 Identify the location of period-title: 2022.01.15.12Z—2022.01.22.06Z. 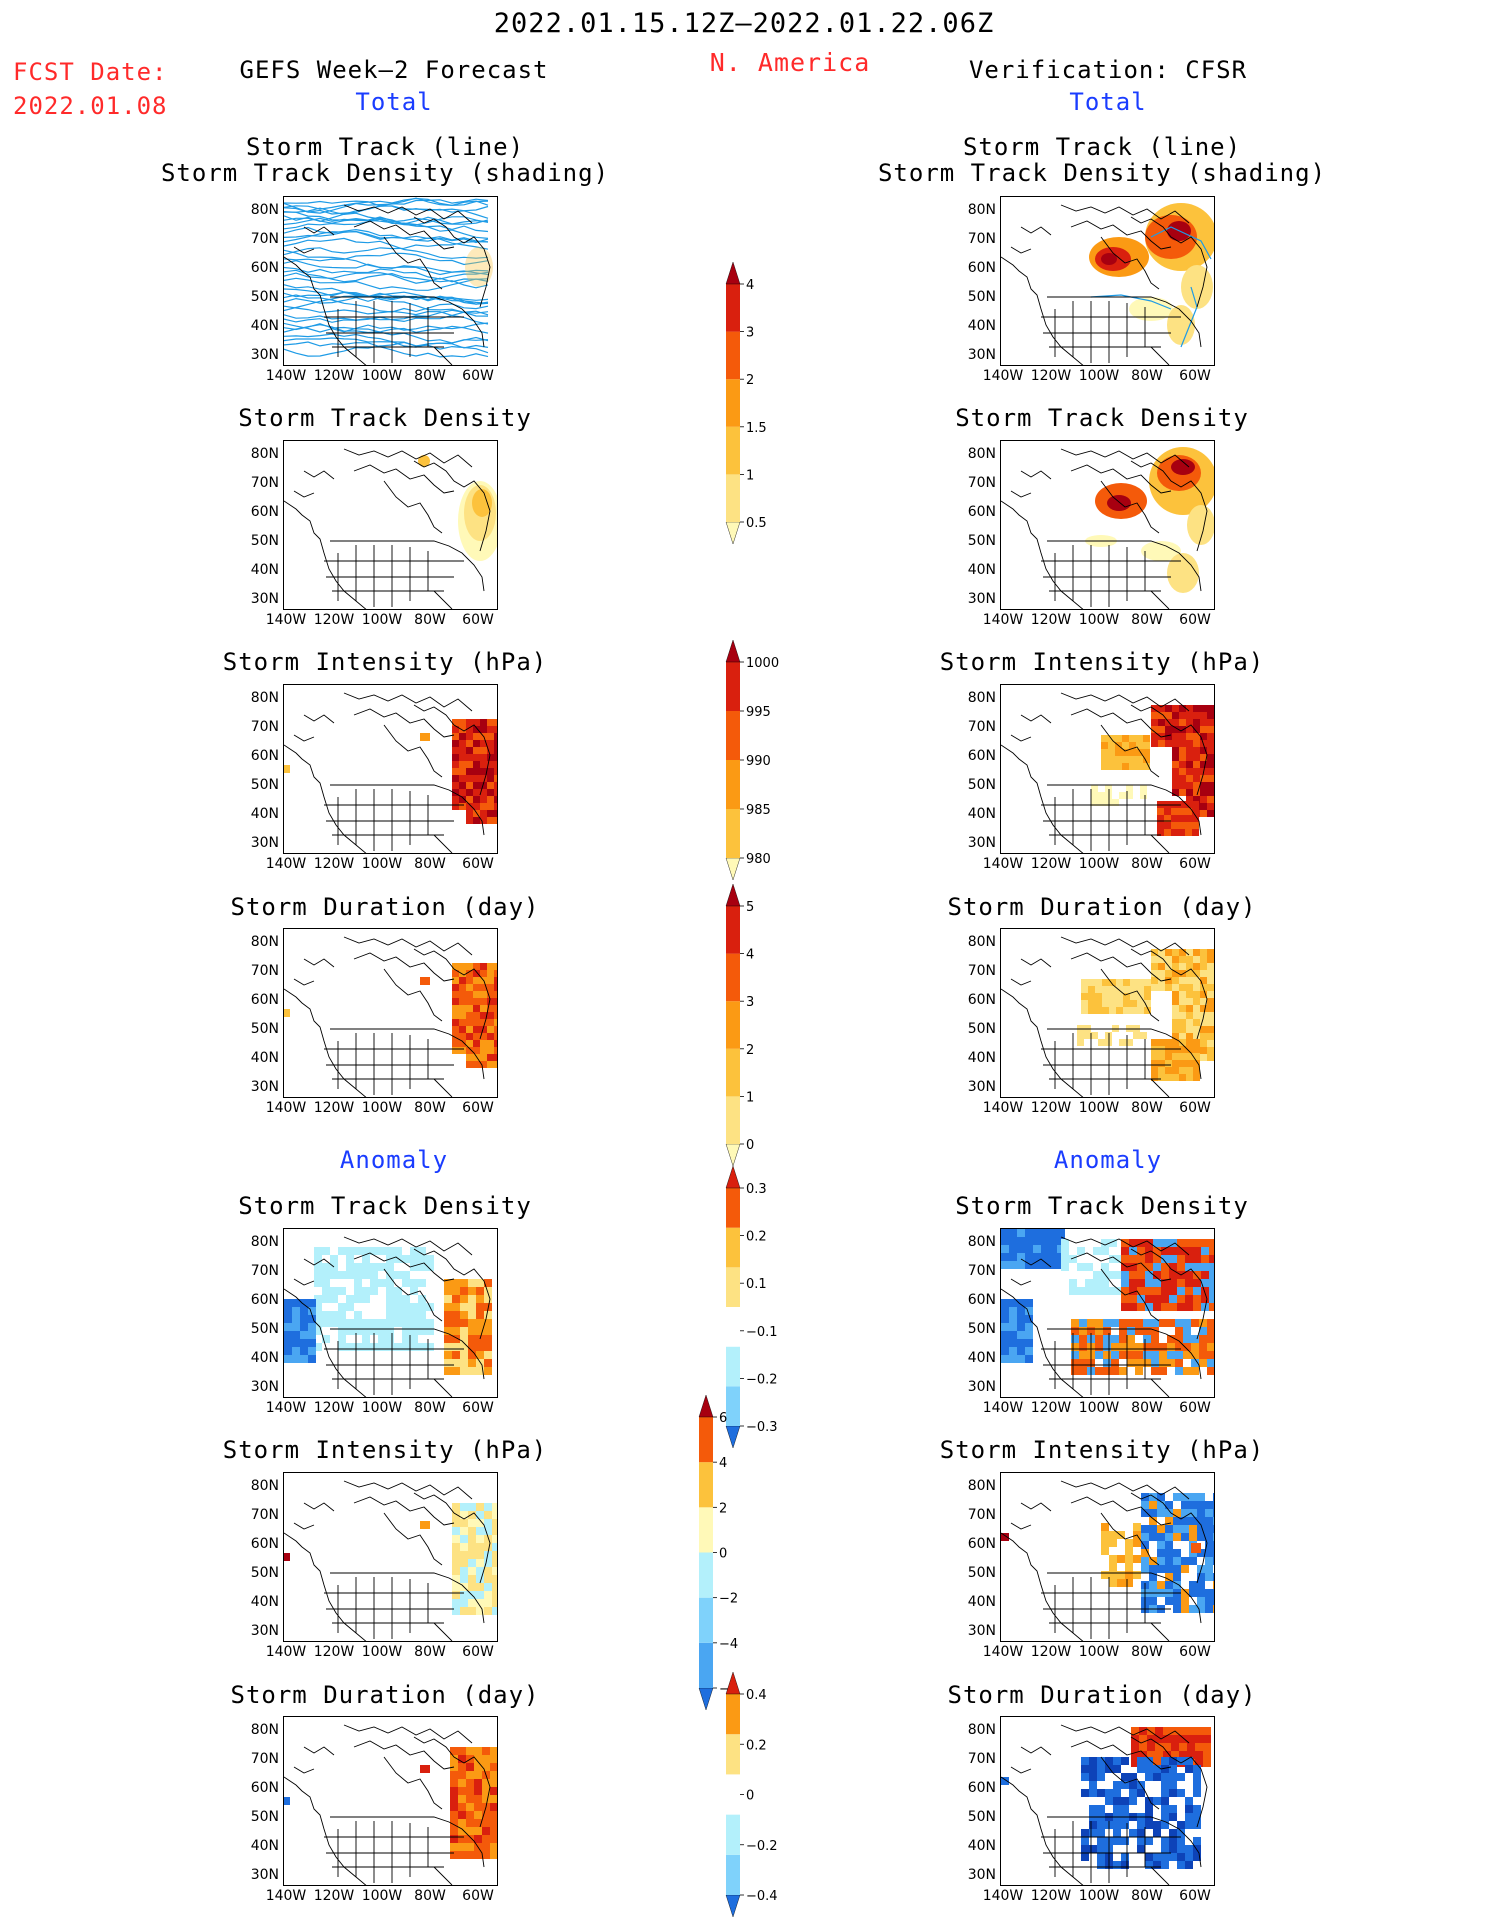
(744, 23).